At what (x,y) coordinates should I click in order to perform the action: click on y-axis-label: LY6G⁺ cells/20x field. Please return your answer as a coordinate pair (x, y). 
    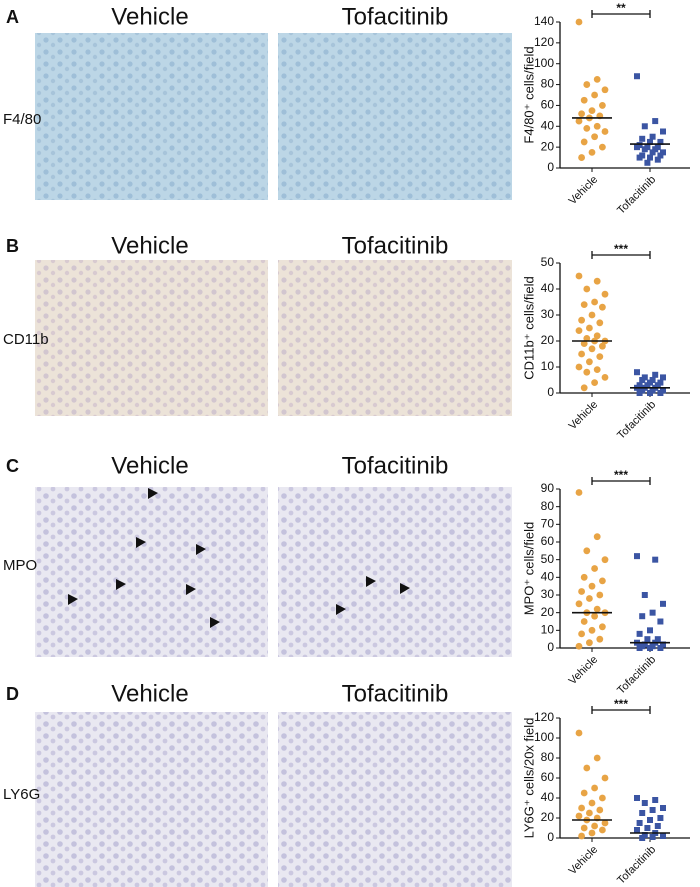
    Looking at the image, I should click on (528, 778).